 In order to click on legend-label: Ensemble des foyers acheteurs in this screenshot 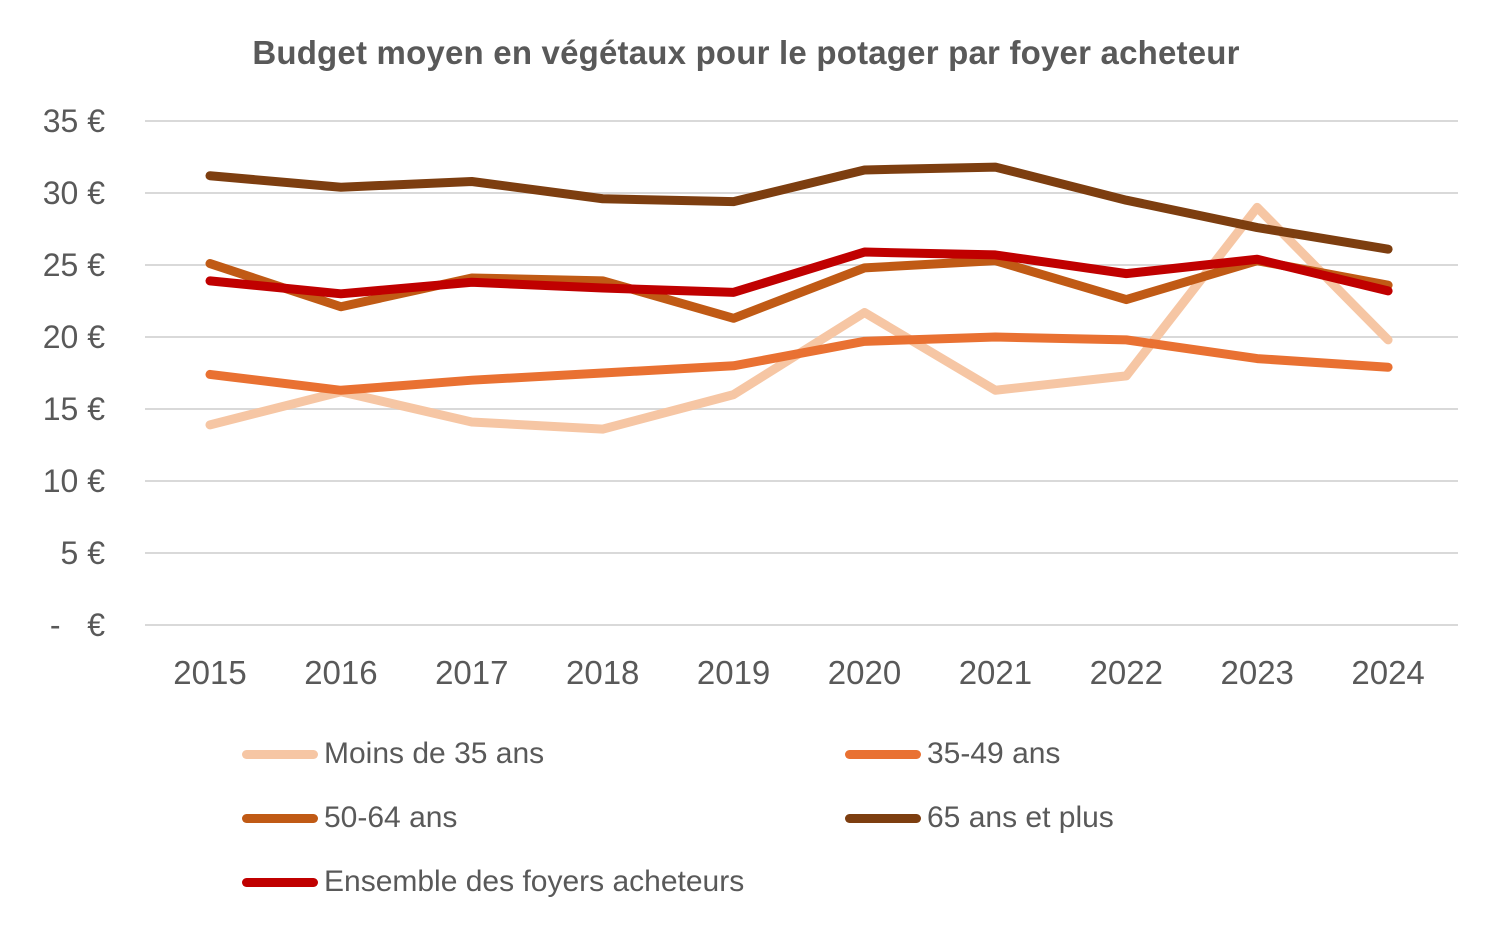, I will do `click(534, 881)`.